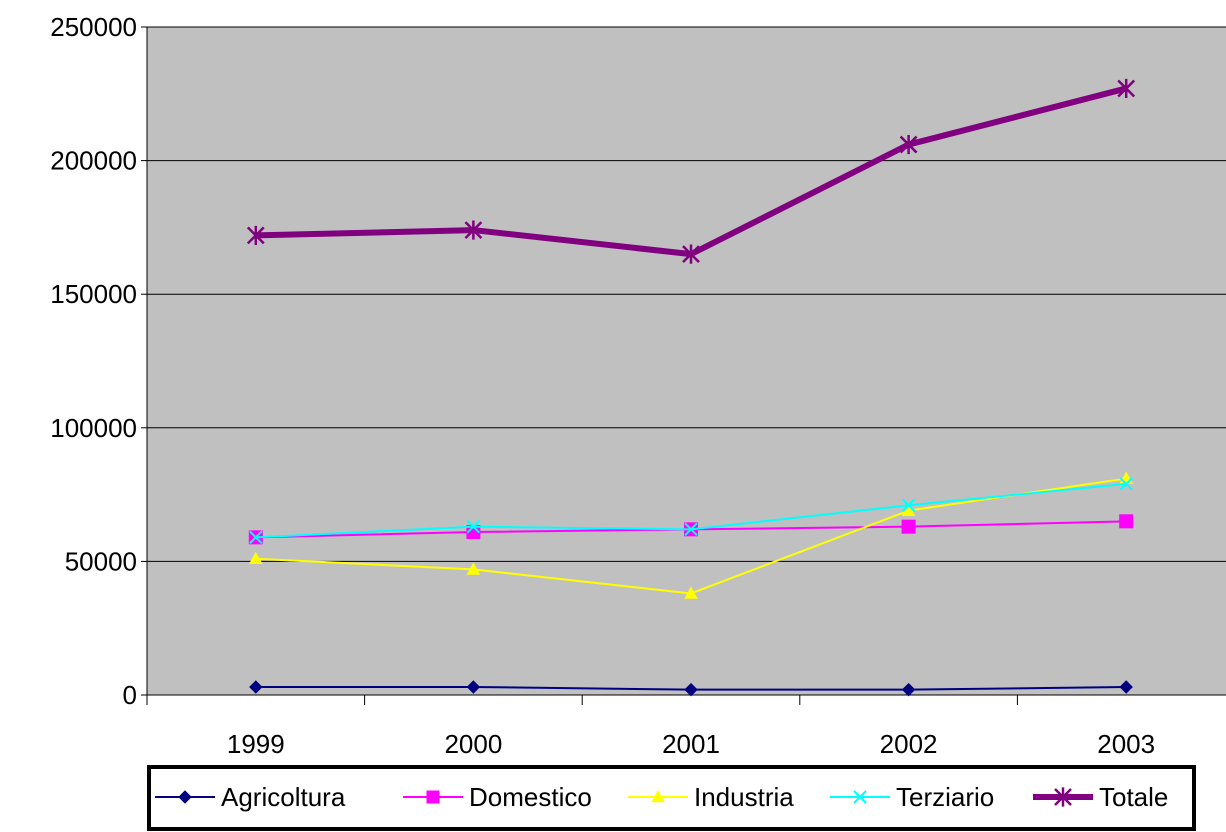 The width and height of the screenshot is (1226, 832). What do you see at coordinates (945, 797) in the screenshot?
I see `legend-label: Terziario` at bounding box center [945, 797].